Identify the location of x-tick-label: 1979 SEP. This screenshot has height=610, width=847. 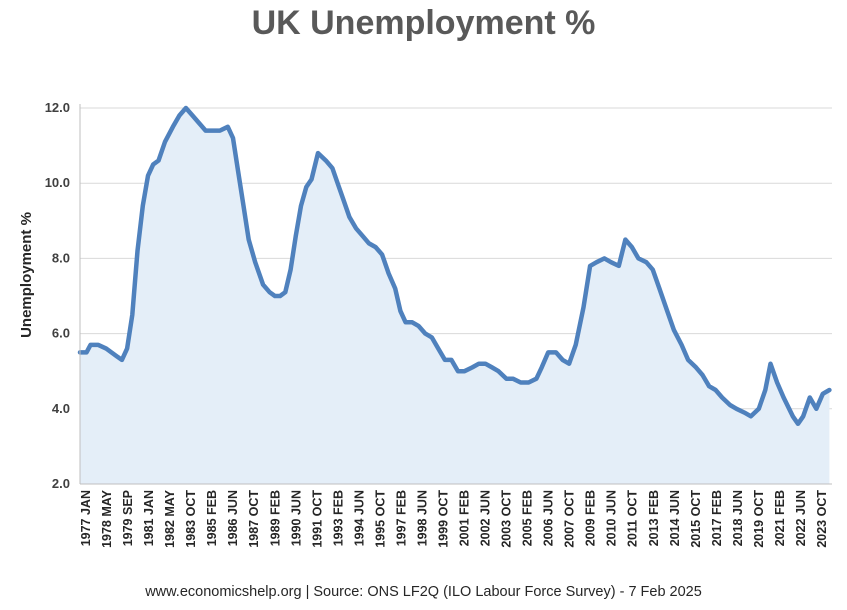
(128, 518).